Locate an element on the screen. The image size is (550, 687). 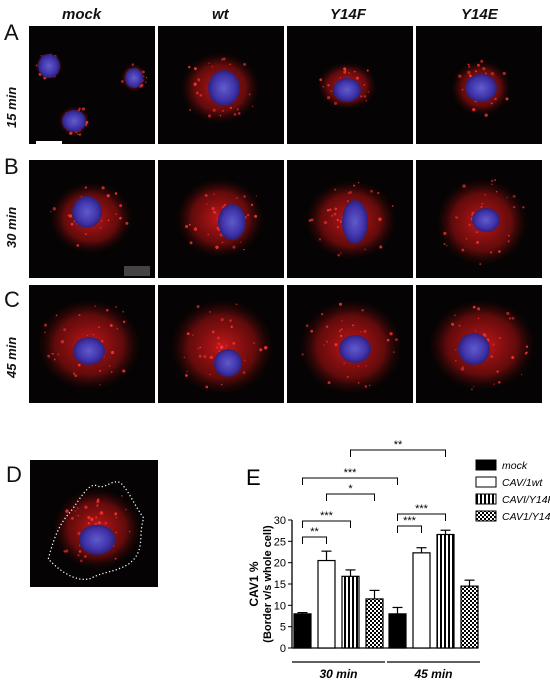
row-label-30min: 30 min is located at coordinates (11, 227).